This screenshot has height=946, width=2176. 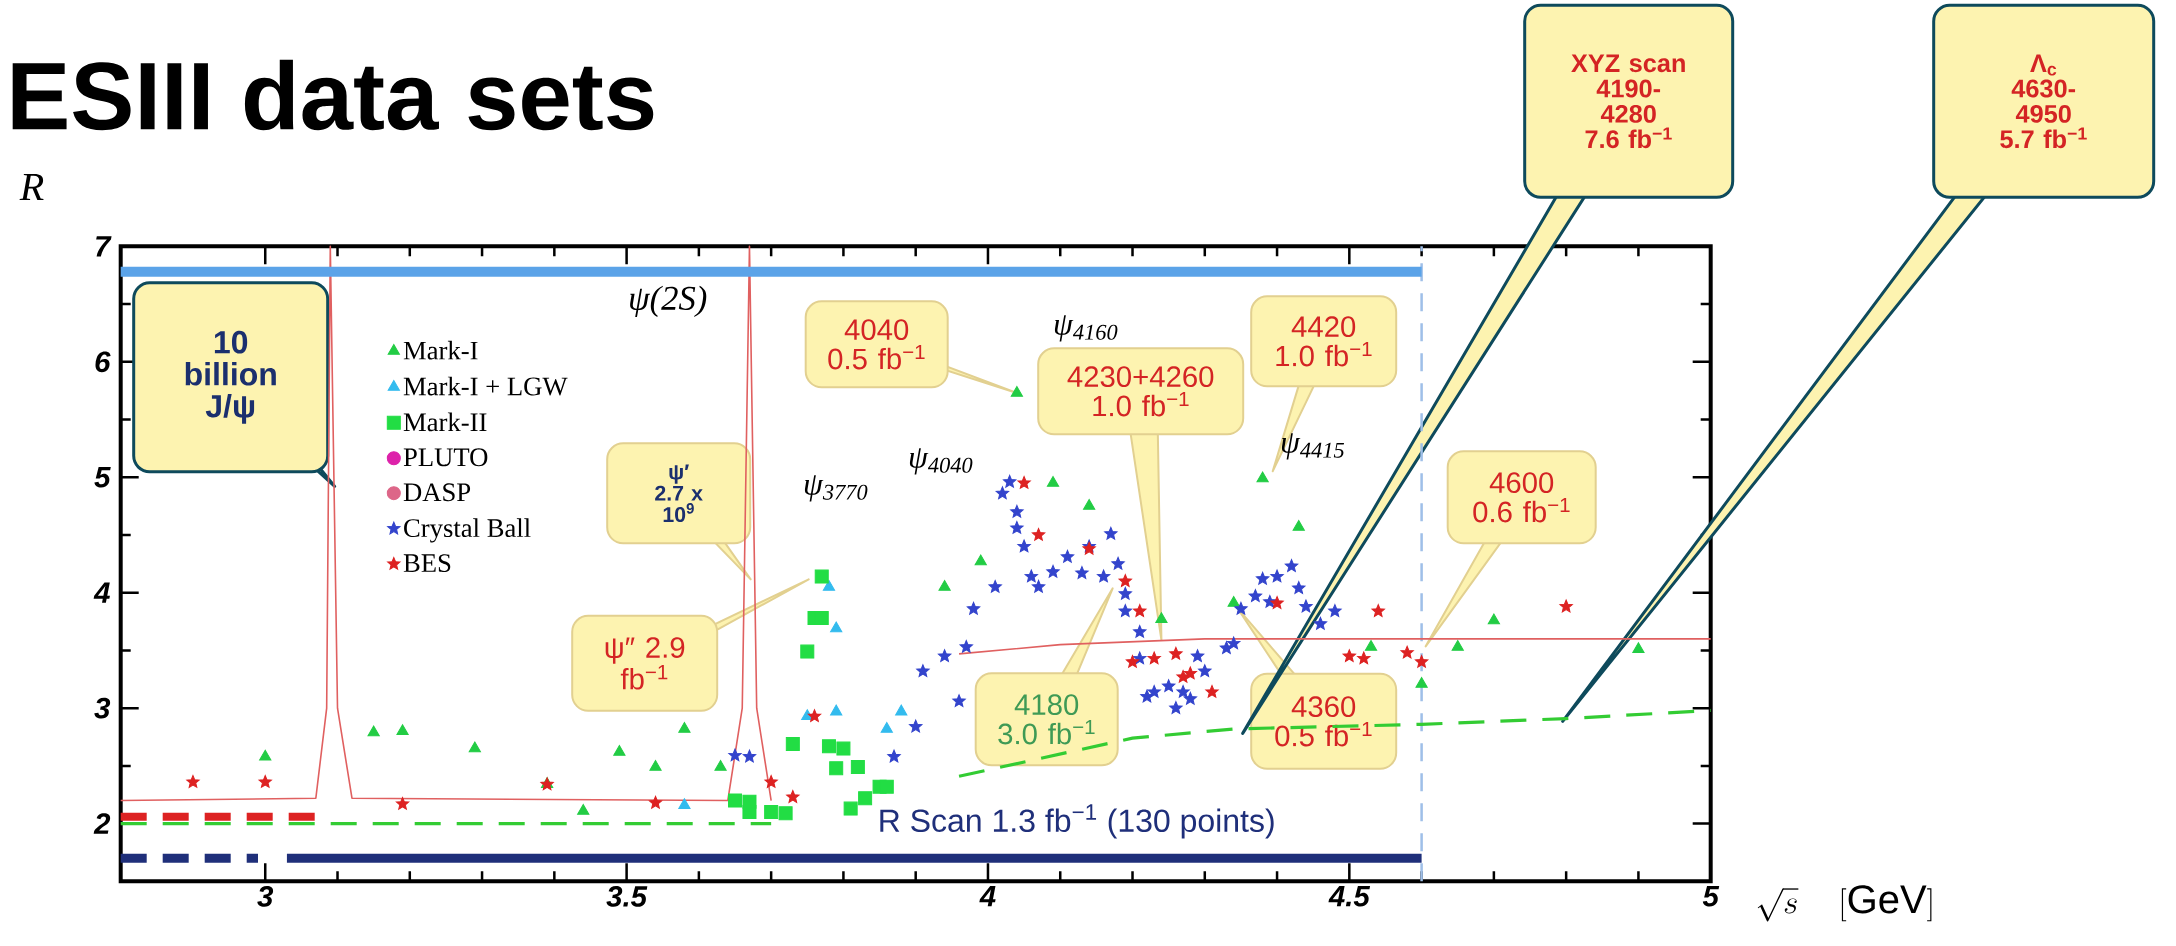 I want to click on x-tick-label: 5, so click(x=1711, y=896).